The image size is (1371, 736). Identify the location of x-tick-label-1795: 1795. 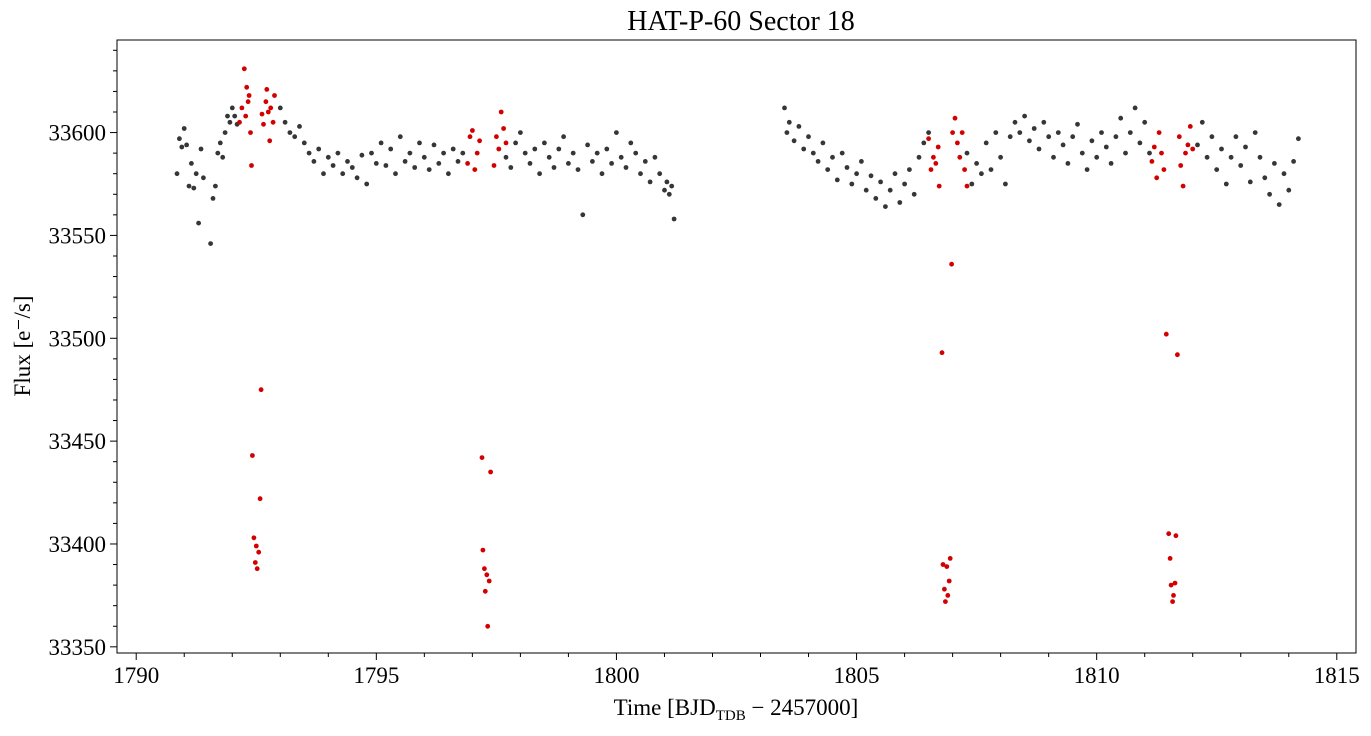
(376, 675).